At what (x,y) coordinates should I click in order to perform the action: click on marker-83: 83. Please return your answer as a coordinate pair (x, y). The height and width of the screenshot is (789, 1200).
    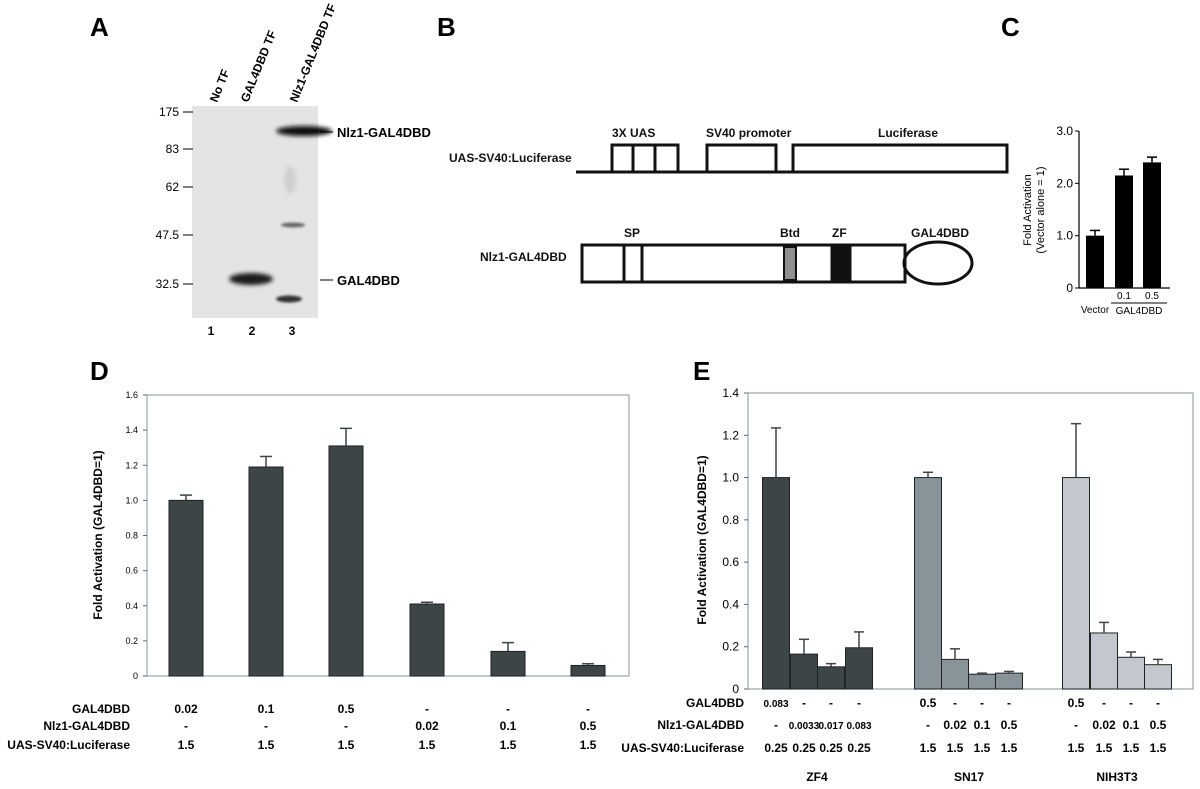
    Looking at the image, I should click on (173, 149).